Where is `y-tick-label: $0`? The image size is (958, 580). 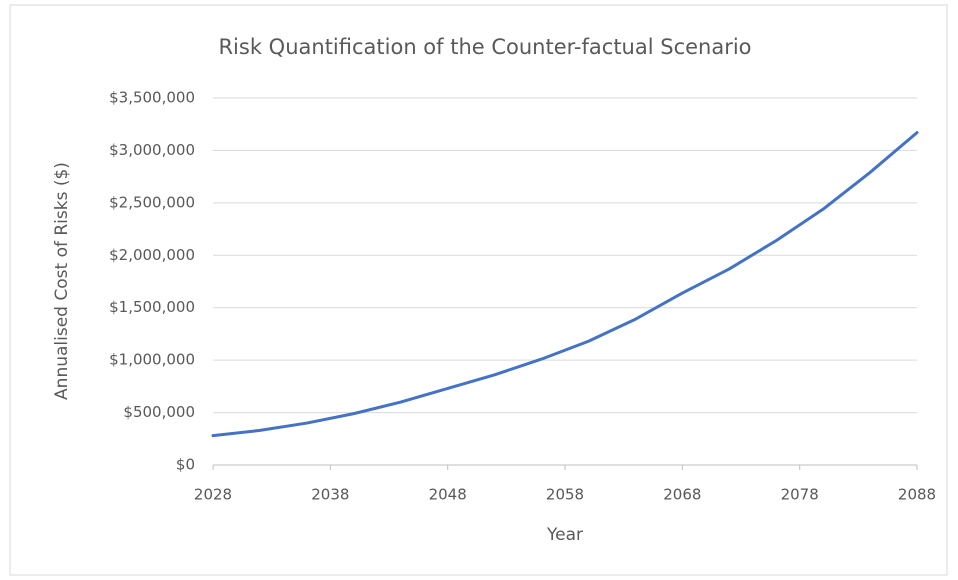 y-tick-label: $0 is located at coordinates (185, 465).